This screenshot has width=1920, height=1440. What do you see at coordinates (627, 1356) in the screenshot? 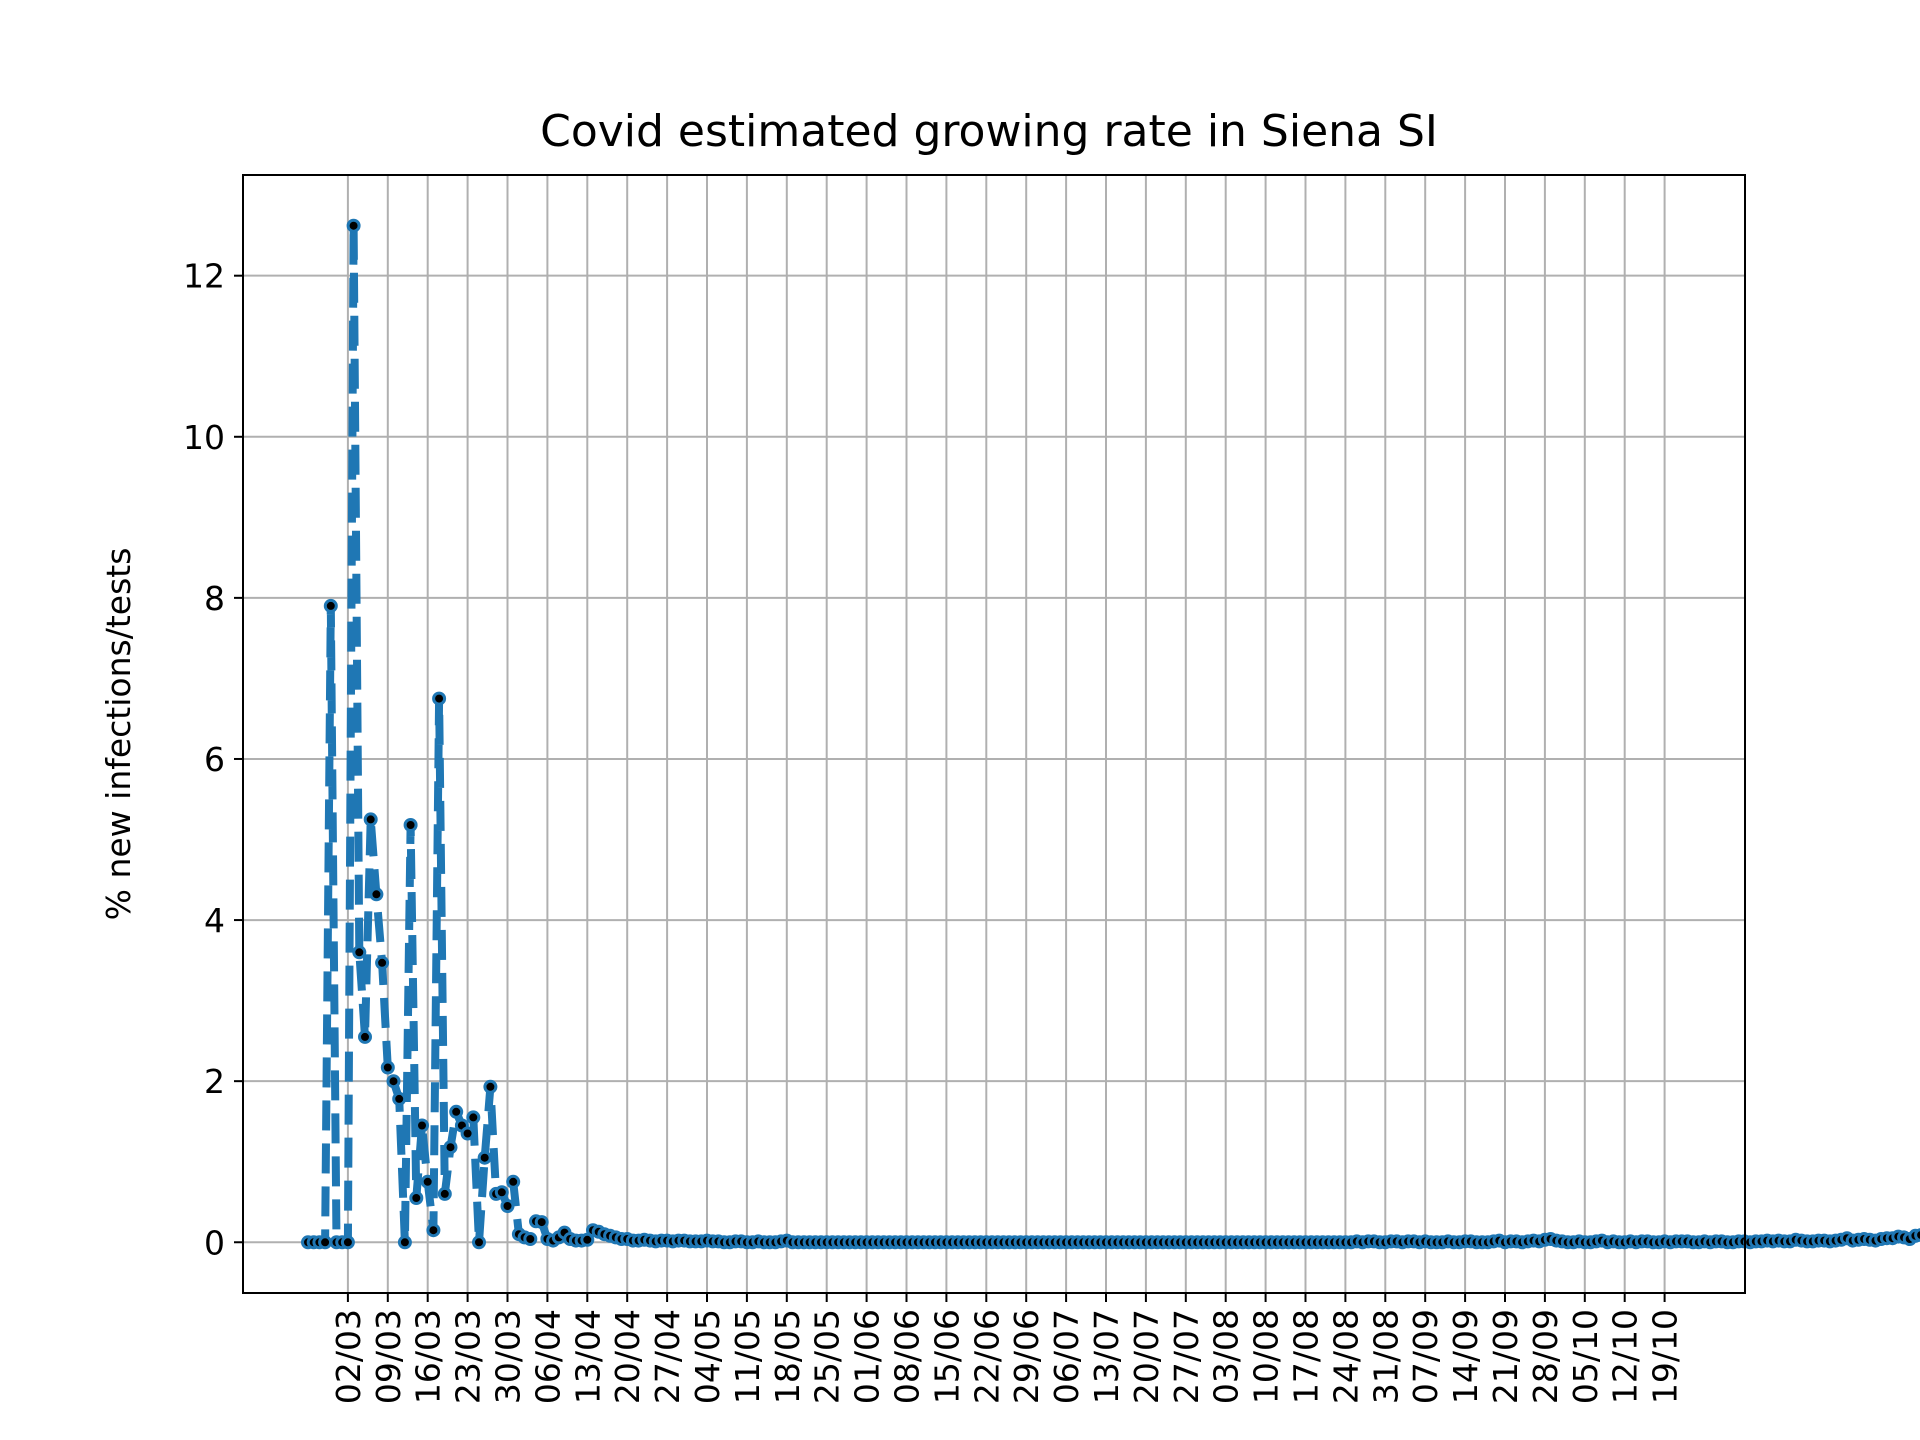
I see `x-tick-label: 20/04` at bounding box center [627, 1356].